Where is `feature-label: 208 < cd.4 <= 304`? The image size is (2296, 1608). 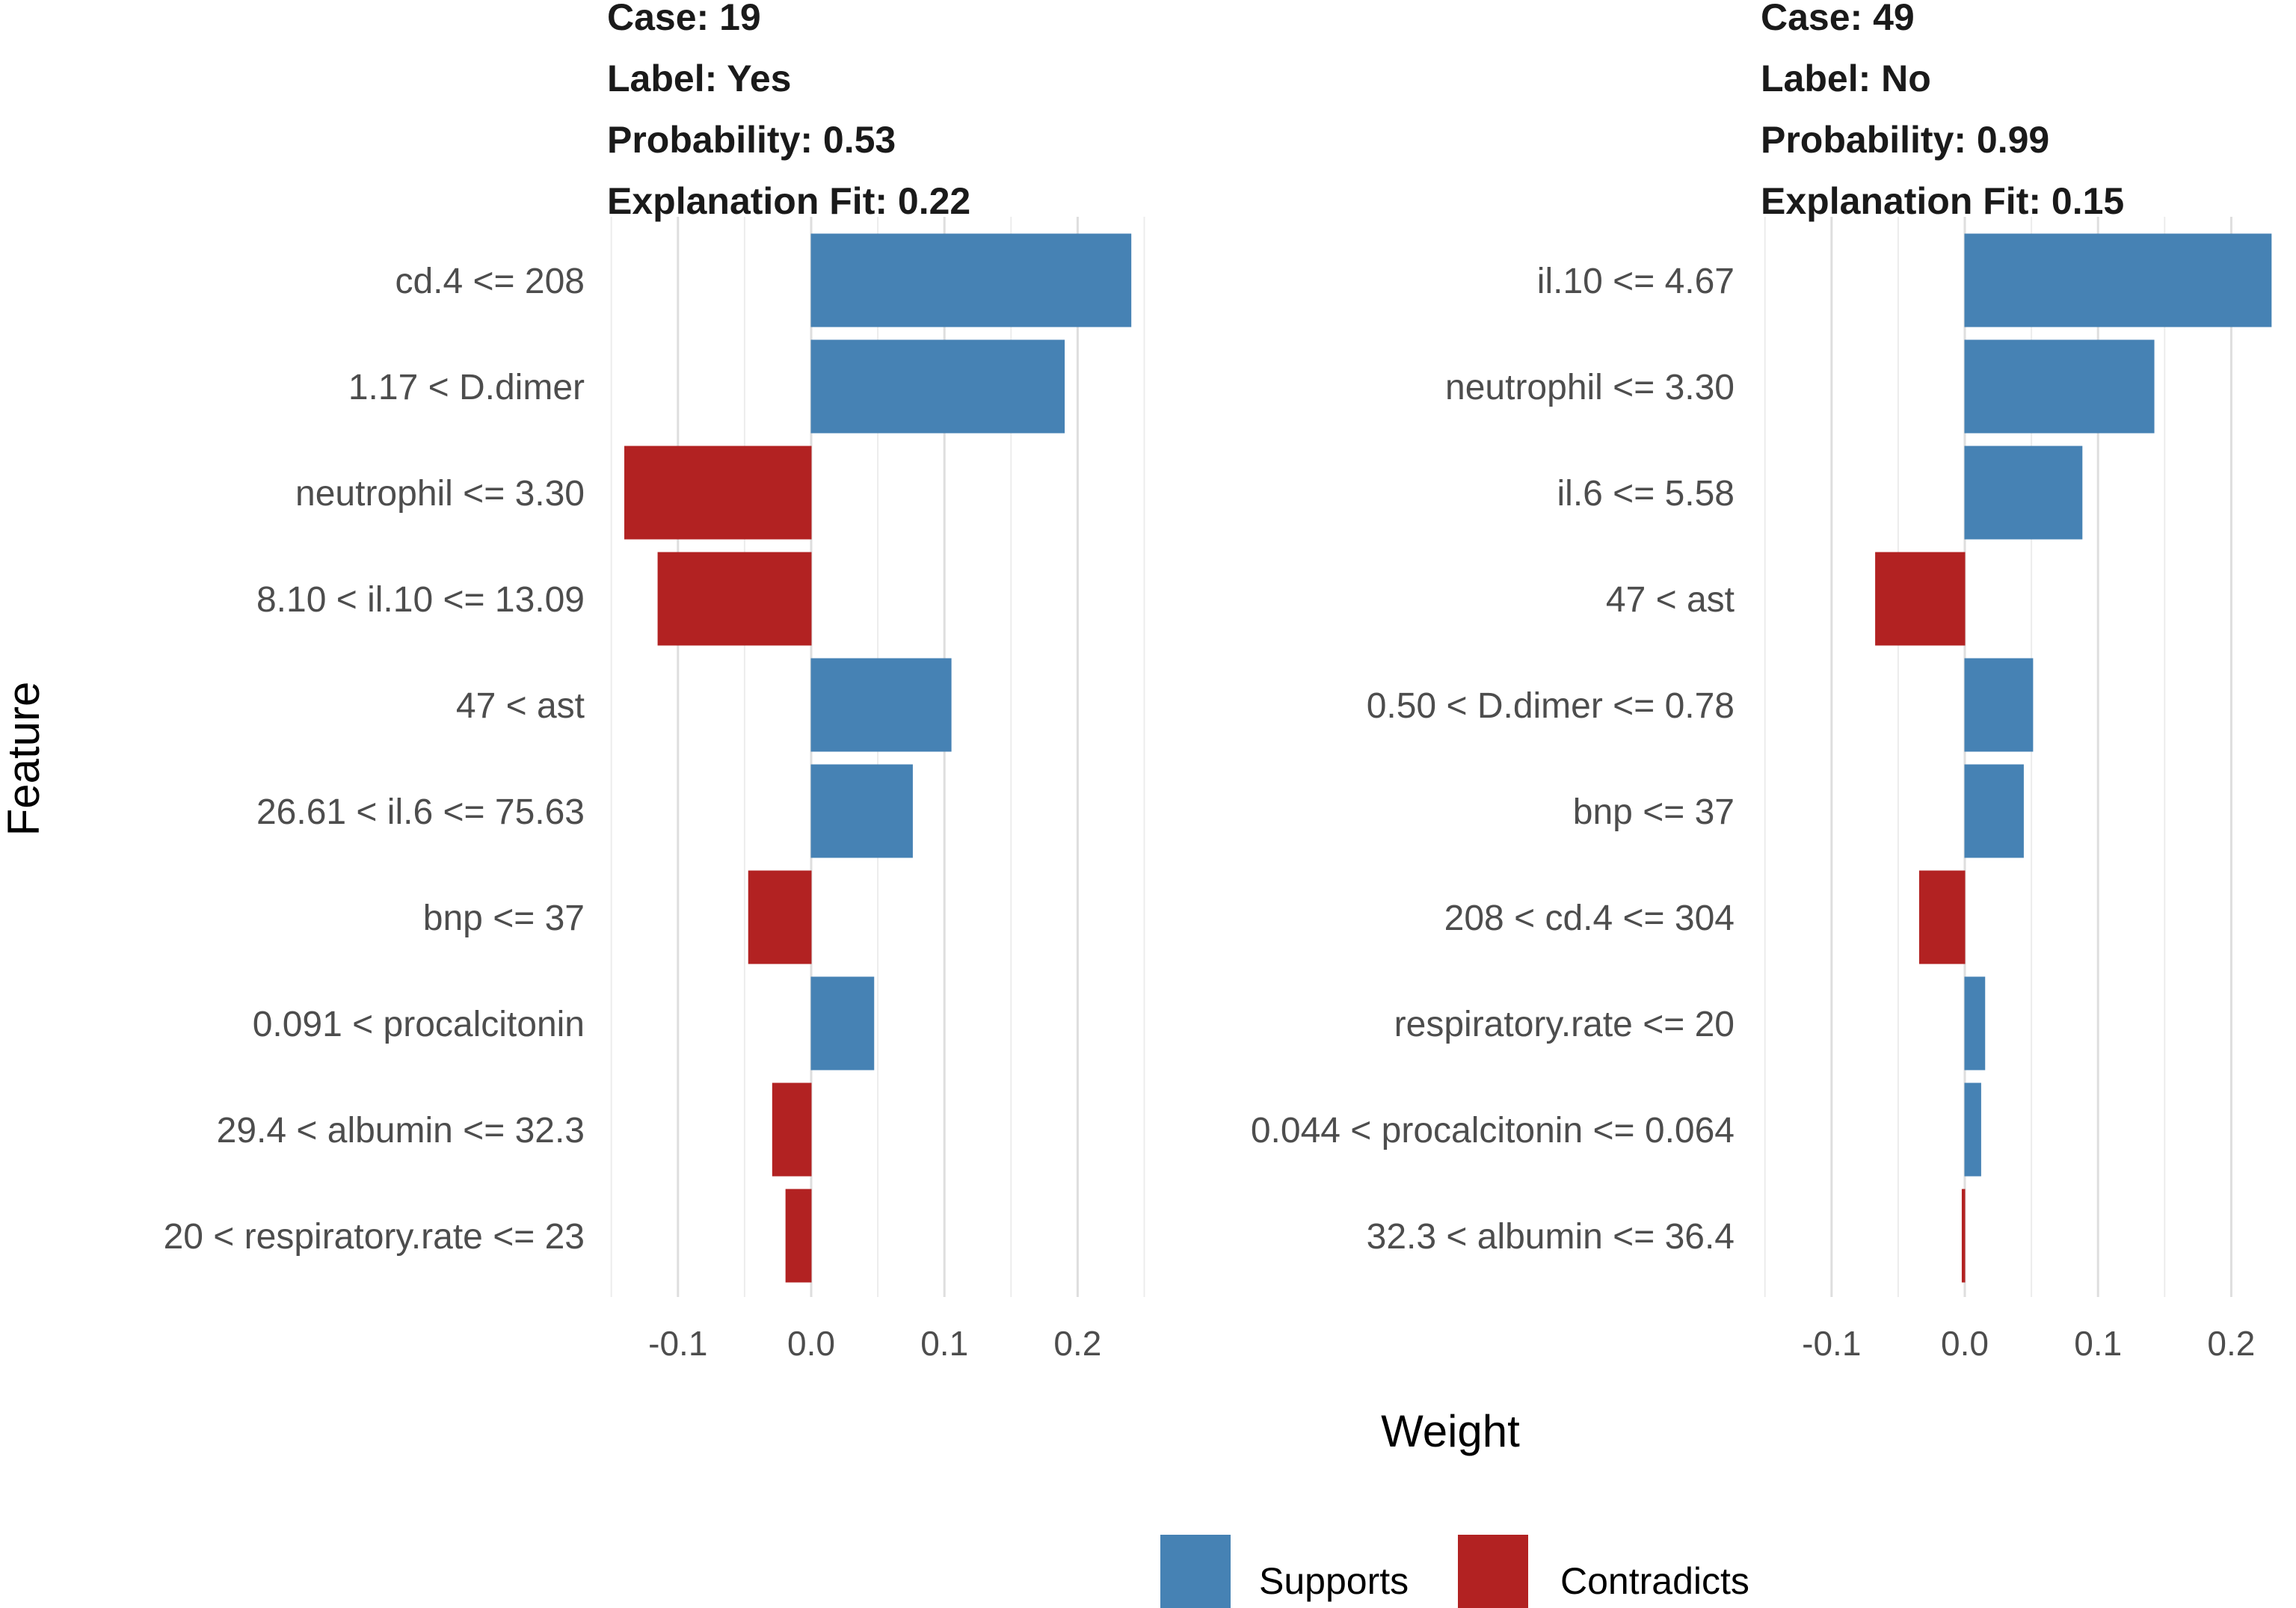 feature-label: 208 < cd.4 <= 304 is located at coordinates (1589, 918).